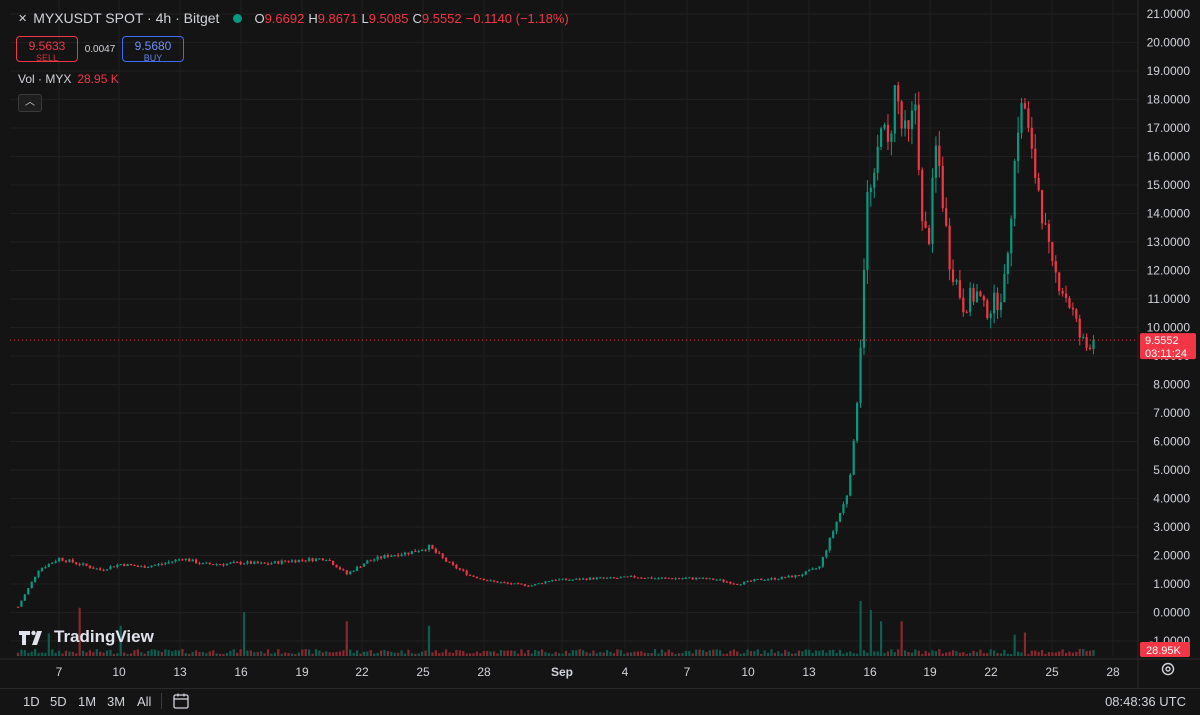  What do you see at coordinates (30, 103) in the screenshot?
I see `collapse-legend-button: ︿` at bounding box center [30, 103].